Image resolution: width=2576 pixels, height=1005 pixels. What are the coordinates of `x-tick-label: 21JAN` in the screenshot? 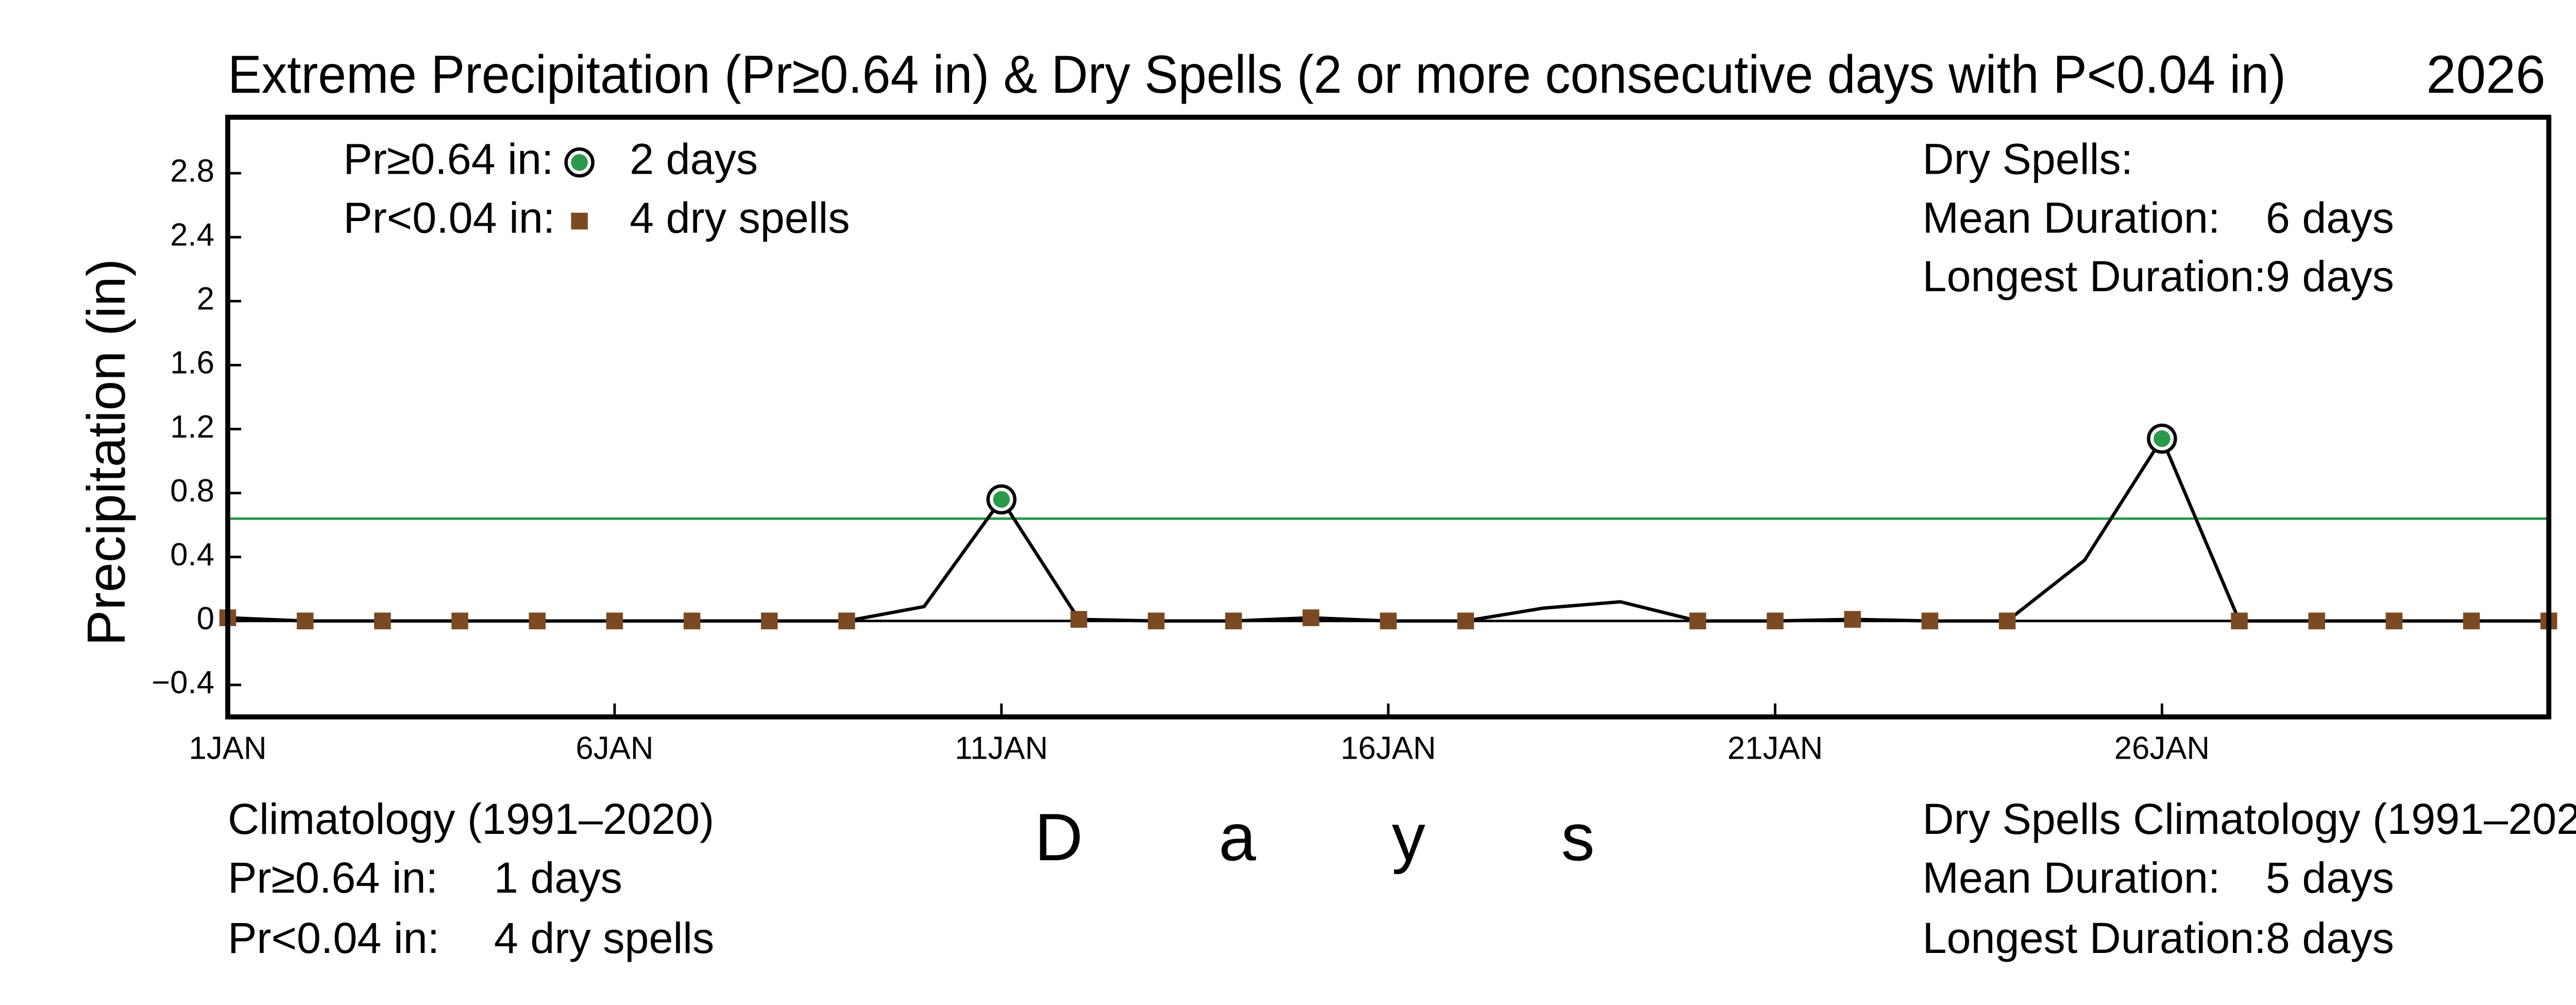 It's located at (1775, 748).